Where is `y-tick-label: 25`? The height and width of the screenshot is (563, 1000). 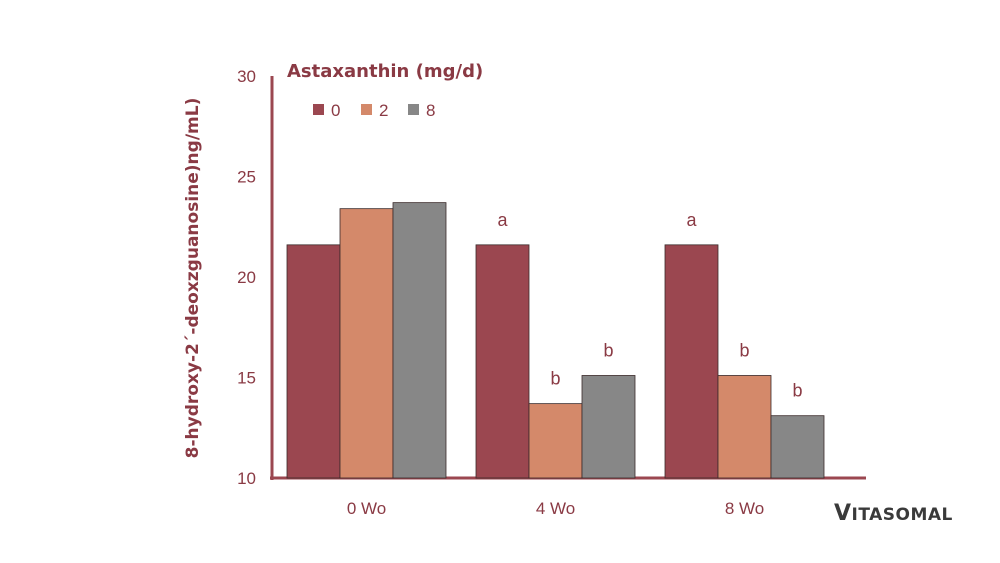 y-tick-label: 25 is located at coordinates (246, 177).